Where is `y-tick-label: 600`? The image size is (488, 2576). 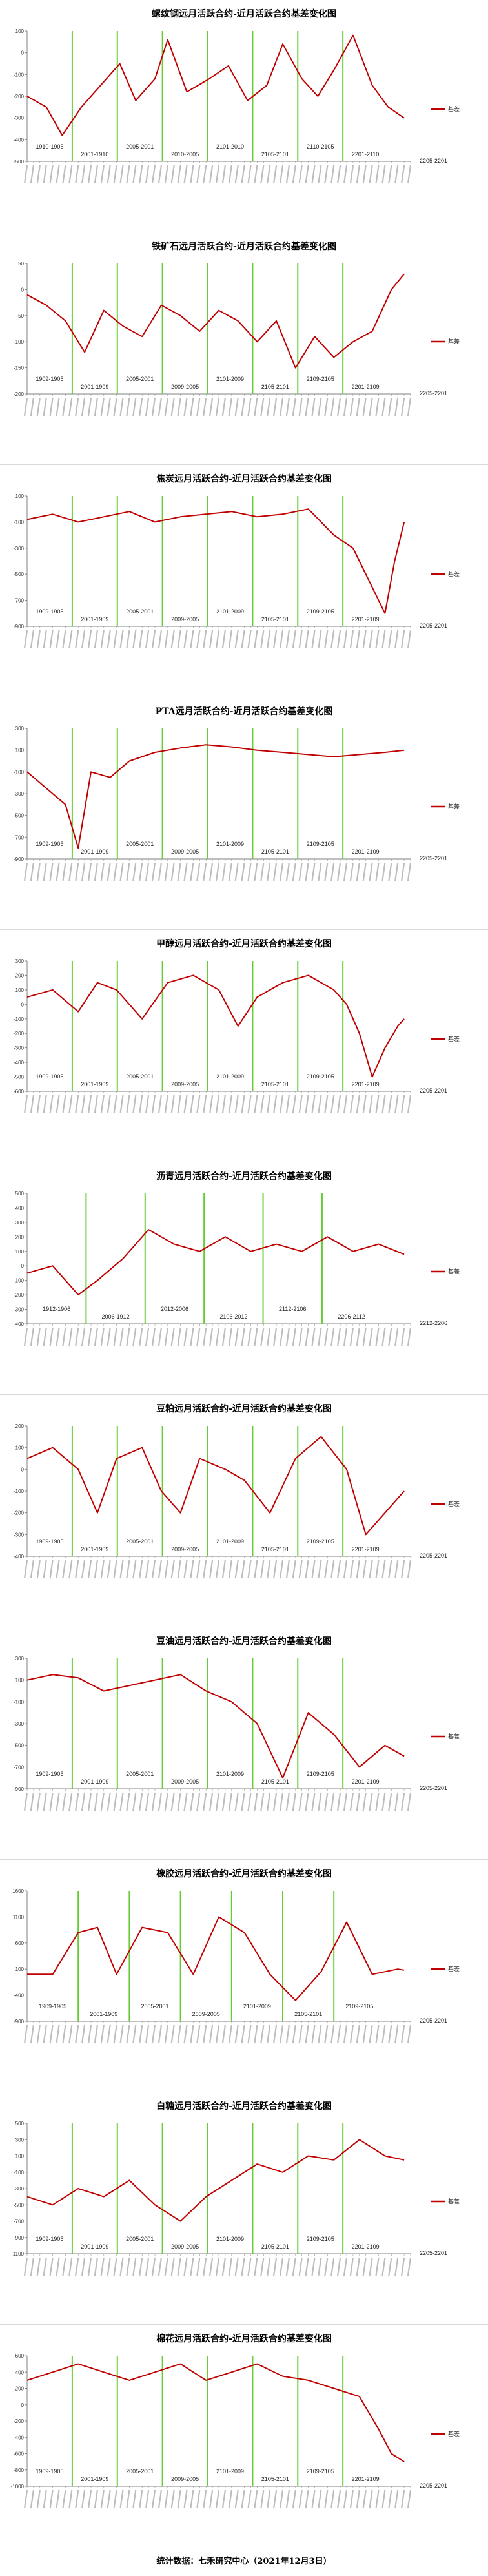 y-tick-label: 600 is located at coordinates (20, 2356).